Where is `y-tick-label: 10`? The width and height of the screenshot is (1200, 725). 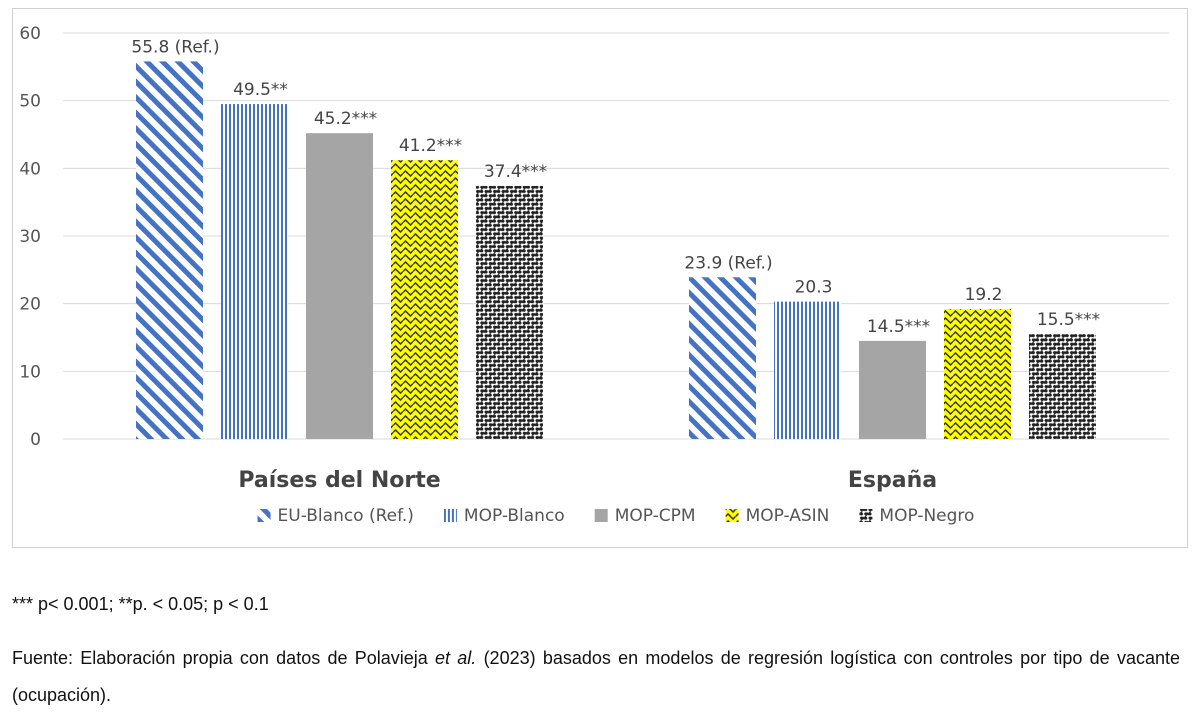 y-tick-label: 10 is located at coordinates (30, 372).